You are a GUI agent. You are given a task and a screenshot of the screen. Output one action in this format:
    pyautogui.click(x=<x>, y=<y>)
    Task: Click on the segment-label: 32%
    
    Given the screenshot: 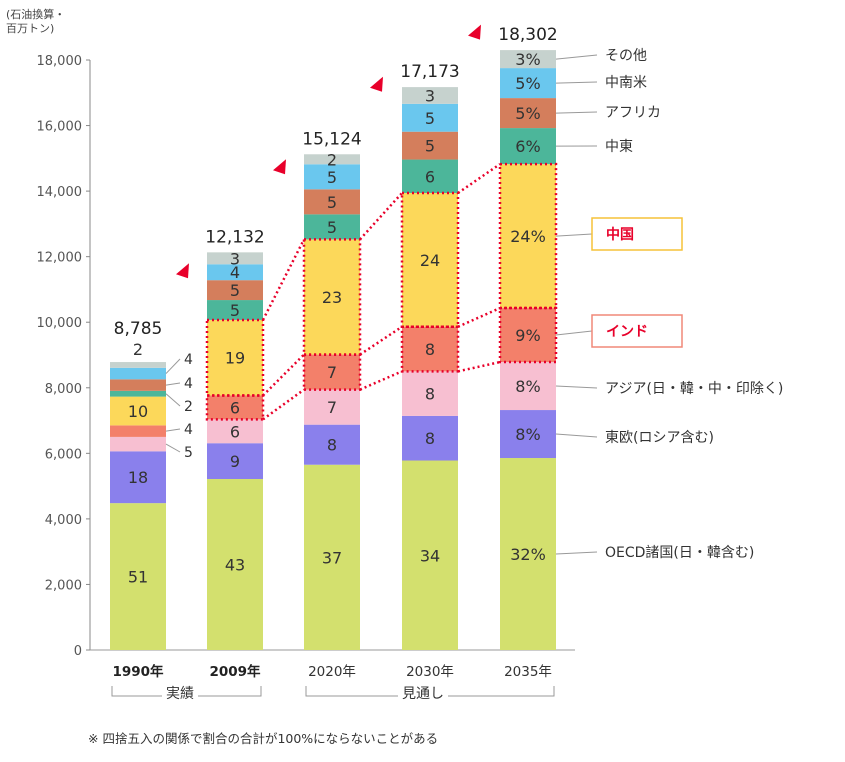 What is the action you would take?
    pyautogui.click(x=528, y=554)
    